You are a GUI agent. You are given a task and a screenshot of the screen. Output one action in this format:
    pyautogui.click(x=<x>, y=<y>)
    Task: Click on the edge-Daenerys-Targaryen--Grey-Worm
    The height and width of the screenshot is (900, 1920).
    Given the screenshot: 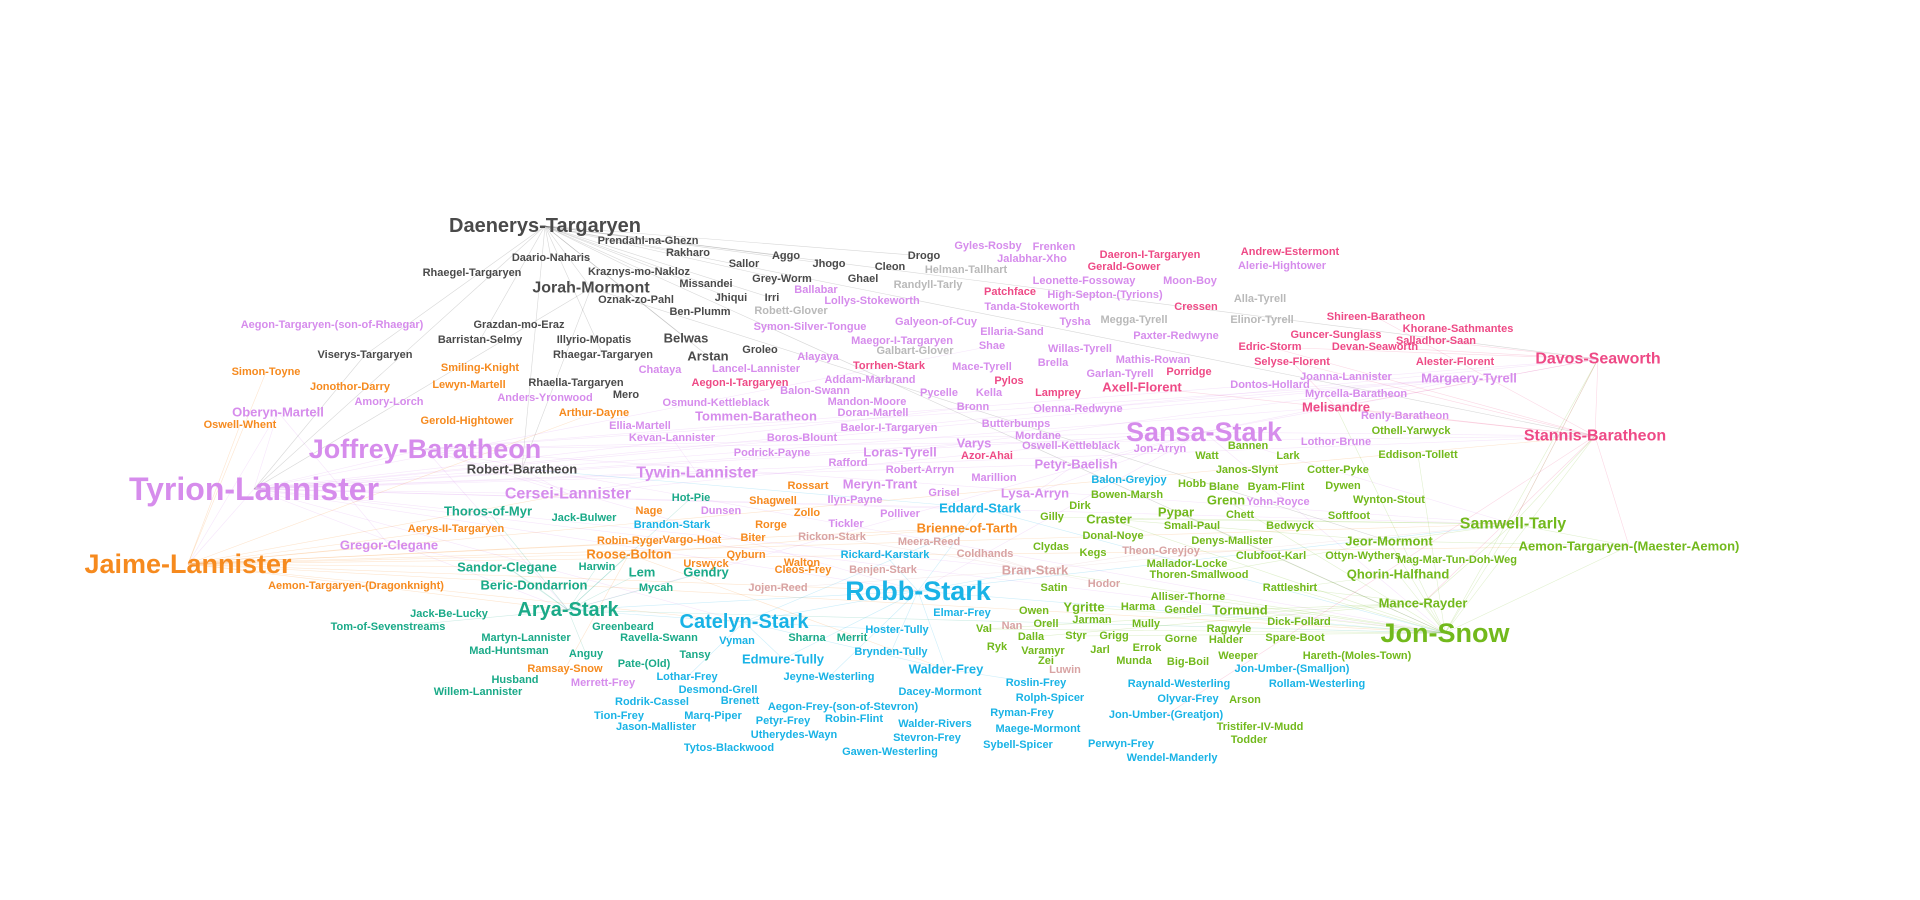 What is the action you would take?
    pyautogui.click(x=663, y=252)
    